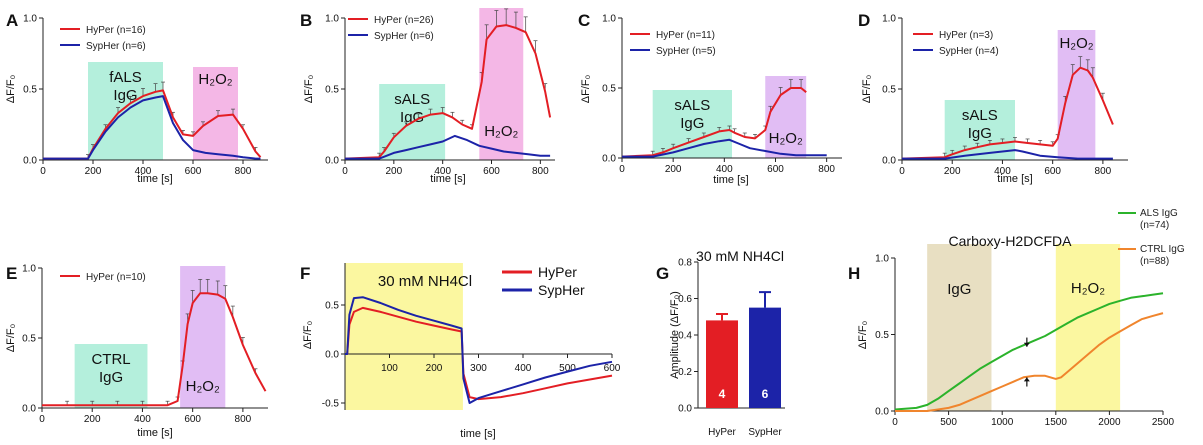  I want to click on panel-f-xtick-label: 400, so click(523, 368).